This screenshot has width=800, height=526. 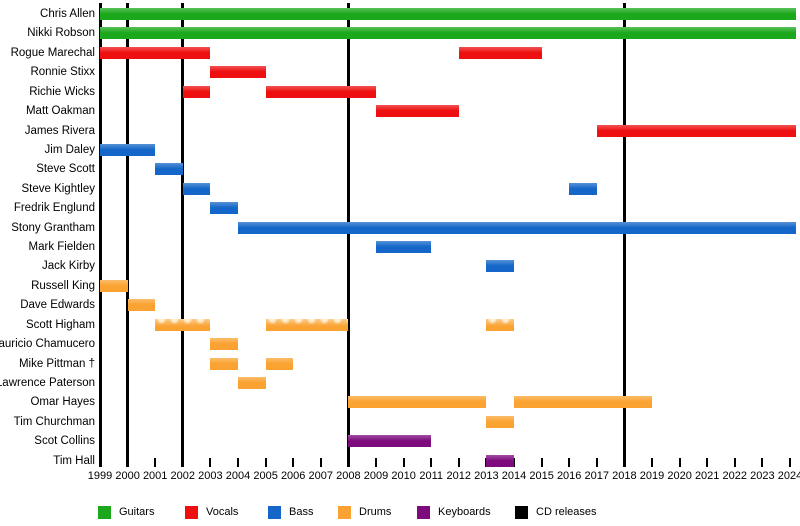 What do you see at coordinates (265, 476) in the screenshot?
I see `year-label: 2005` at bounding box center [265, 476].